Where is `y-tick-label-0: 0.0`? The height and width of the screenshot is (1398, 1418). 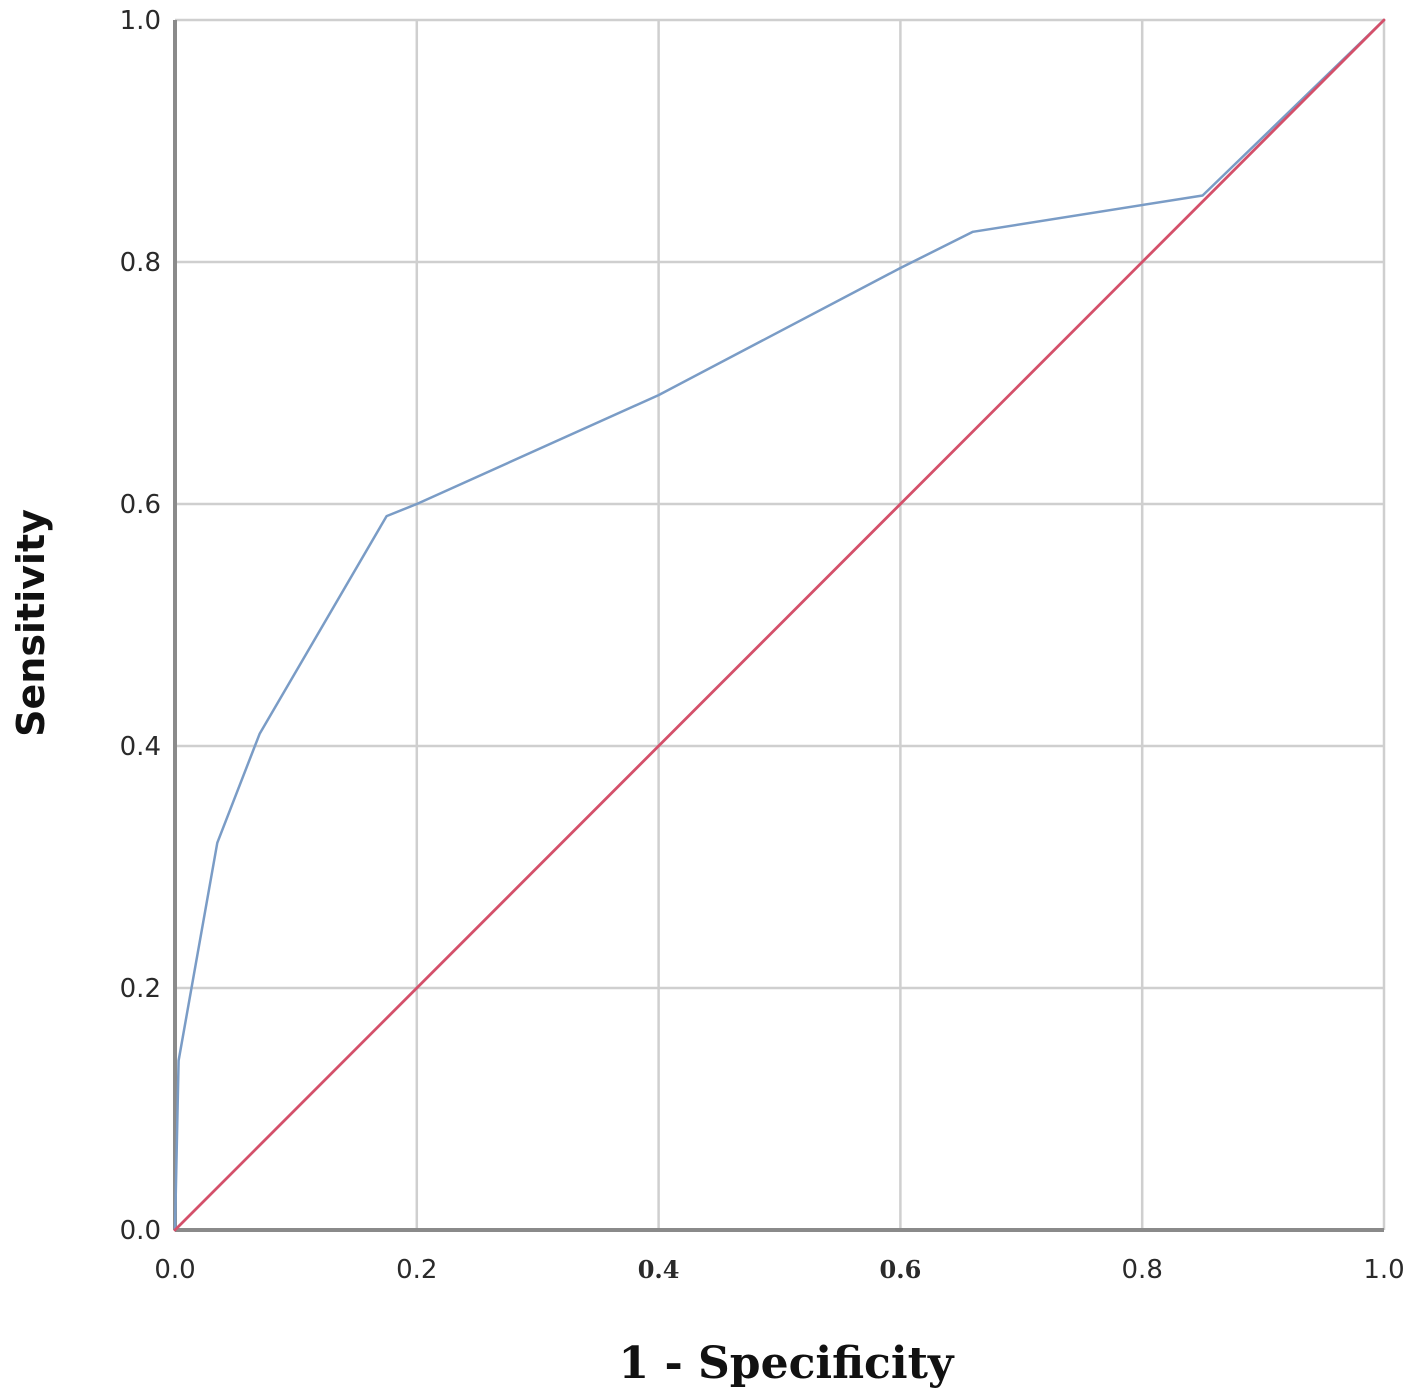 y-tick-label-0: 0.0 is located at coordinates (140, 1231).